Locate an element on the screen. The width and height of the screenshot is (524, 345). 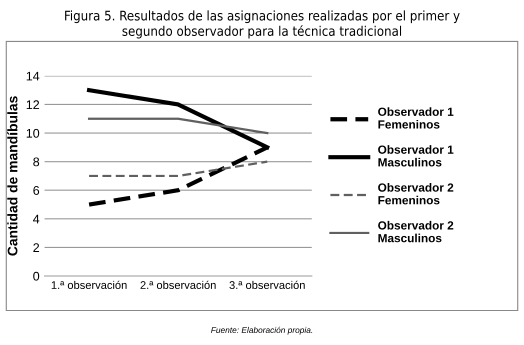
source-note: Fuente: Elaboración propia. is located at coordinates (261, 330).